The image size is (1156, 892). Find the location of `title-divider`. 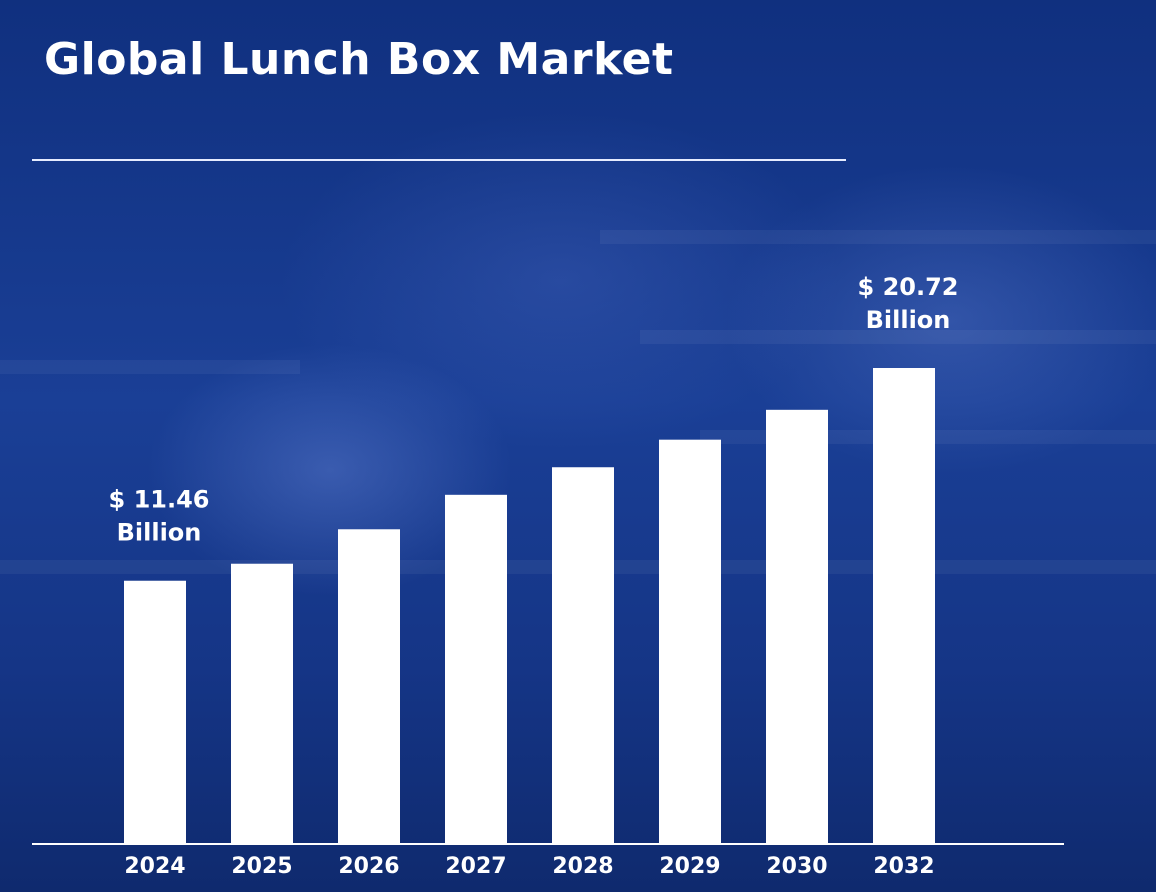

title-divider is located at coordinates (439, 160).